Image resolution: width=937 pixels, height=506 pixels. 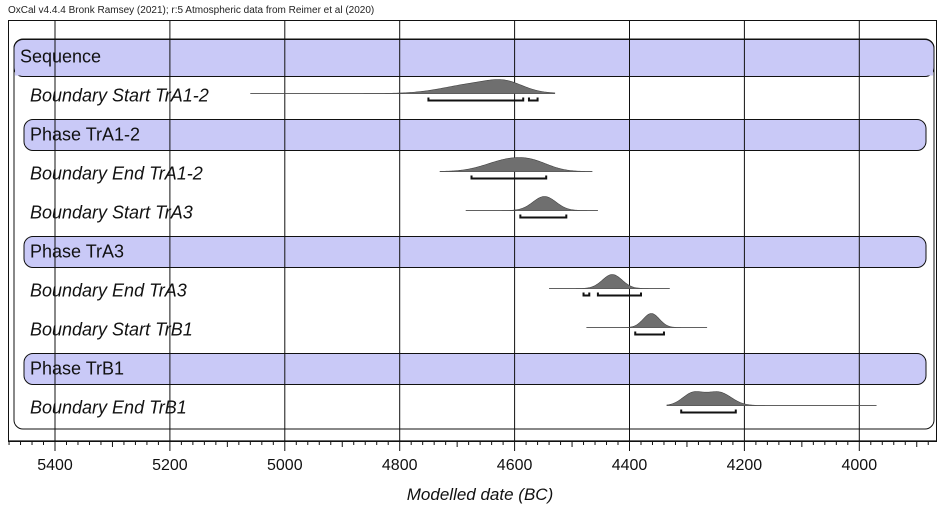 I want to click on boundary-label: Boundary Start TrA3, so click(x=111, y=213).